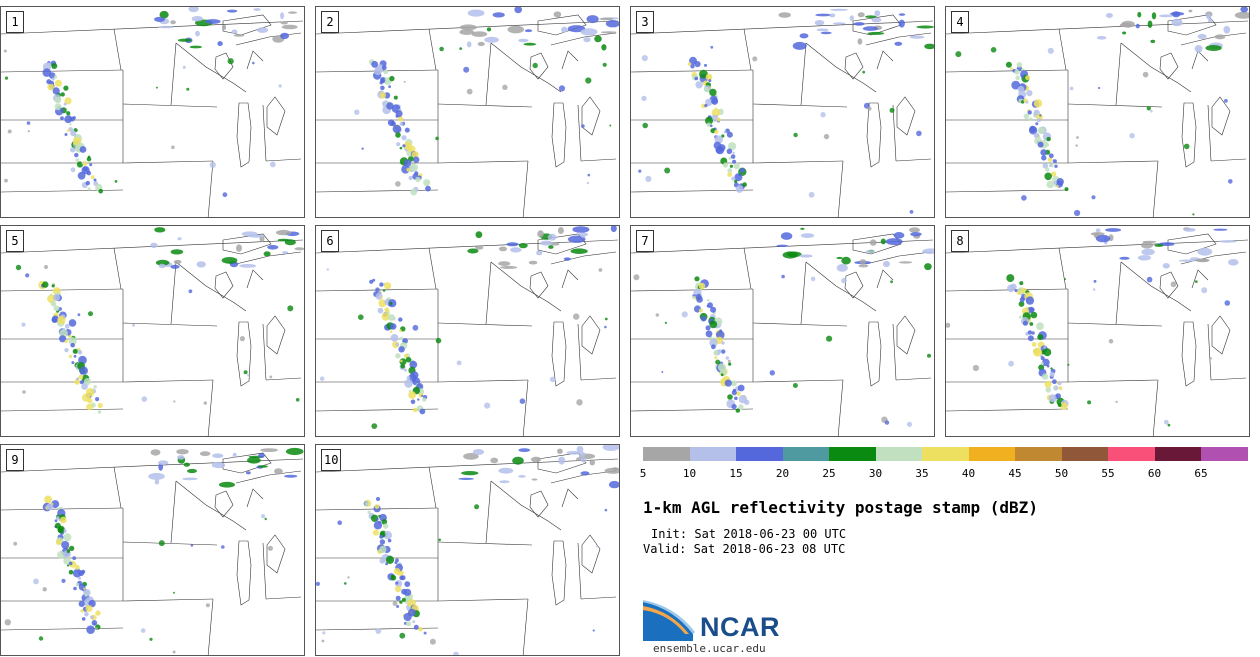  Describe the element at coordinates (749, 534) in the screenshot. I see `init-time: Init: Sat 2018-06-23 00 UTC` at that location.